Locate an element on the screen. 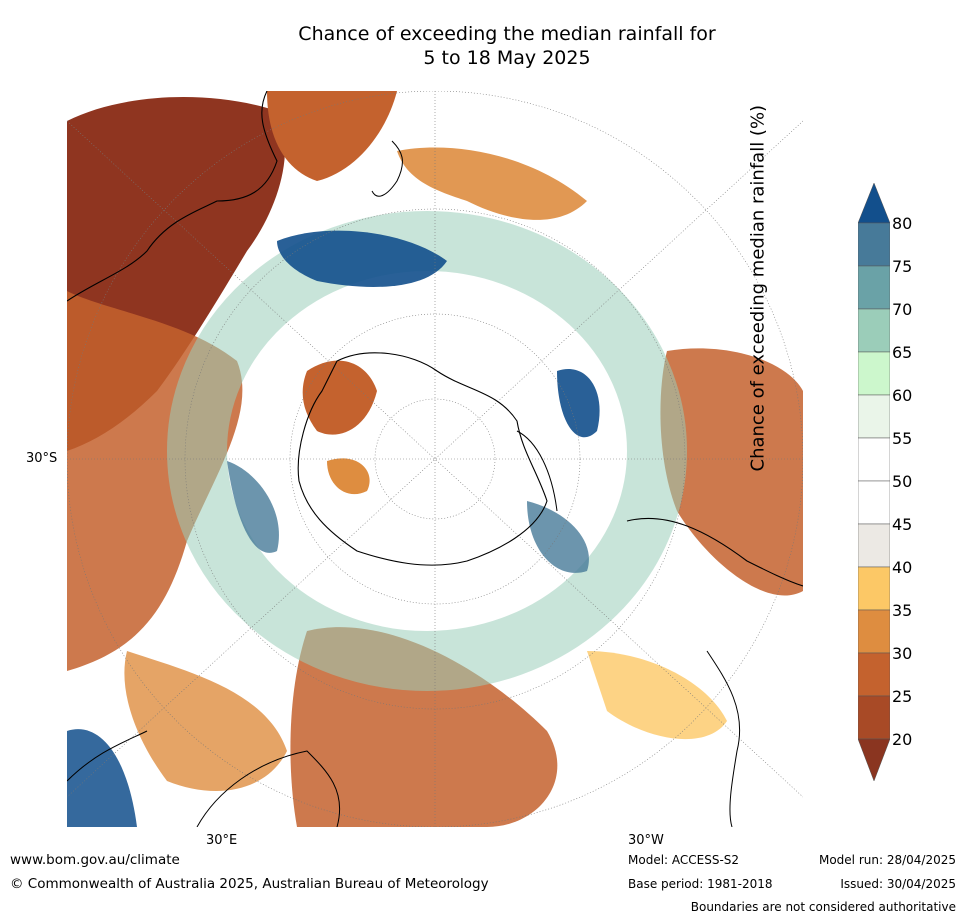  south-america-coastline is located at coordinates (714, 552).